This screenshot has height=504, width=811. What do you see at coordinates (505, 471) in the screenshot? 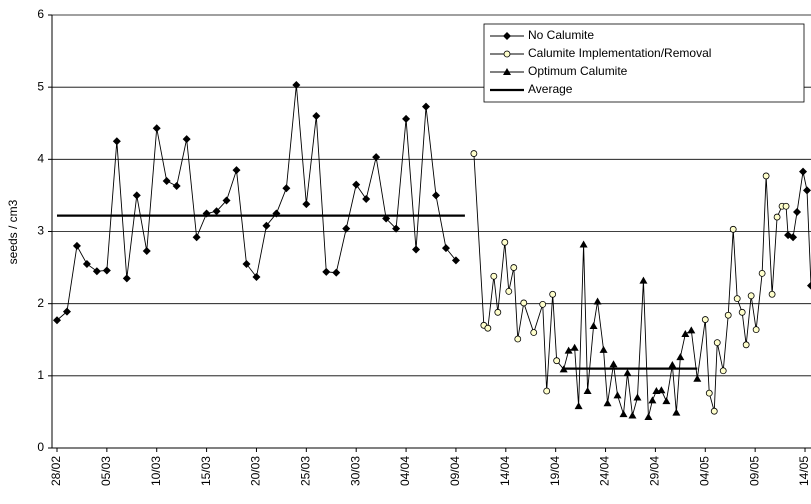
I see `x-tick-label: 14/04` at bounding box center [505, 471].